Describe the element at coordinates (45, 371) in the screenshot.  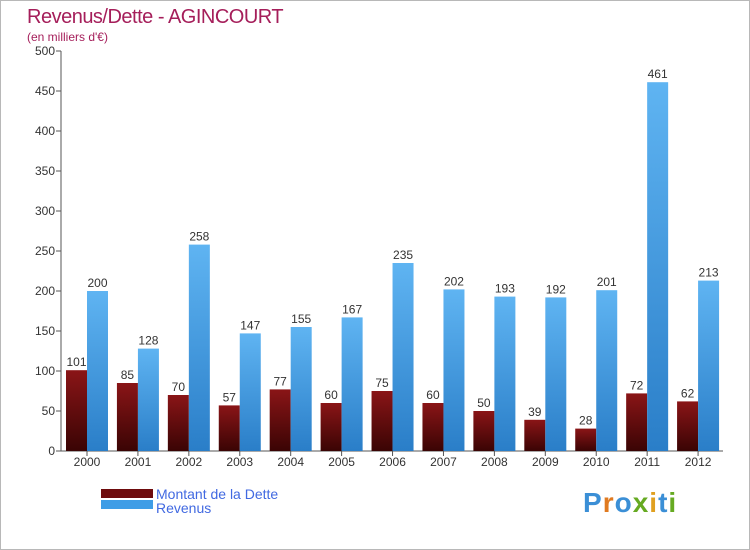
I see `y-tick-label: 100` at that location.